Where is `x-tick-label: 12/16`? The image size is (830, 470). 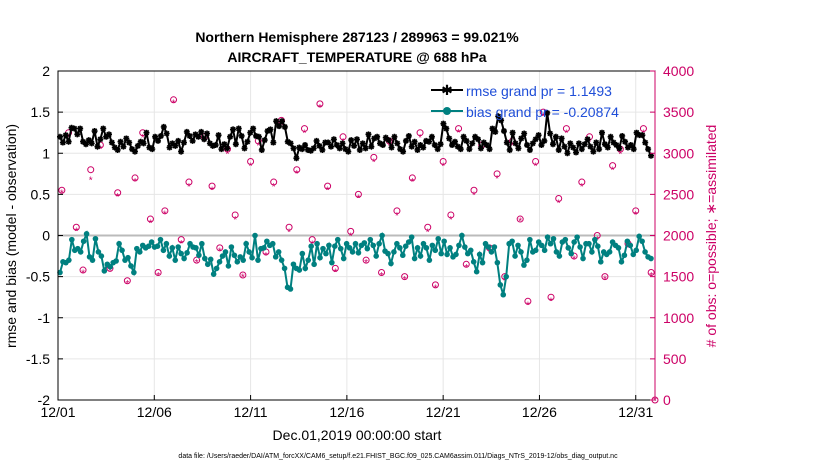 x-tick-label: 12/16 is located at coordinates (346, 412).